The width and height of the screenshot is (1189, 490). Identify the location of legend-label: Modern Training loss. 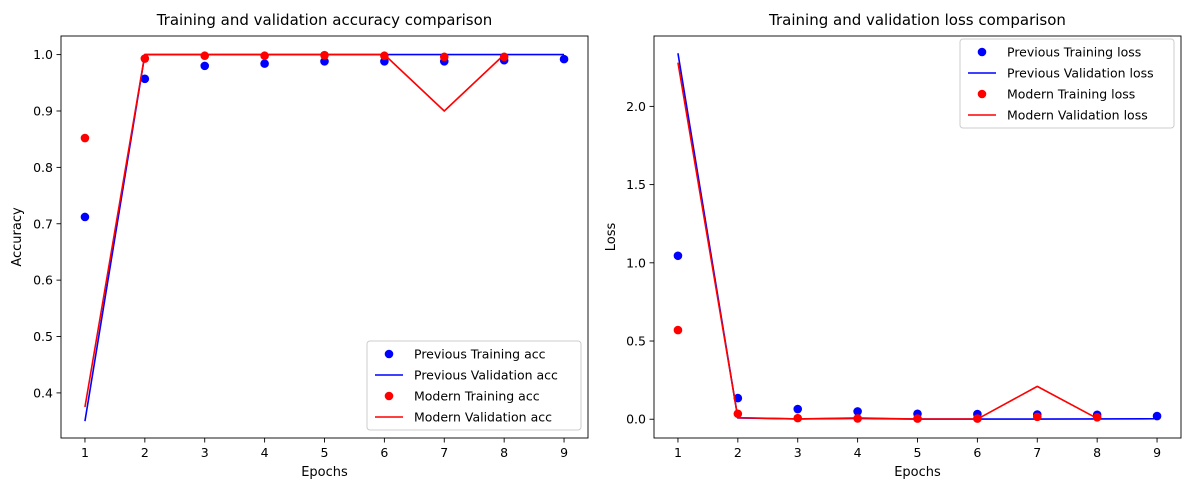
(1071, 94).